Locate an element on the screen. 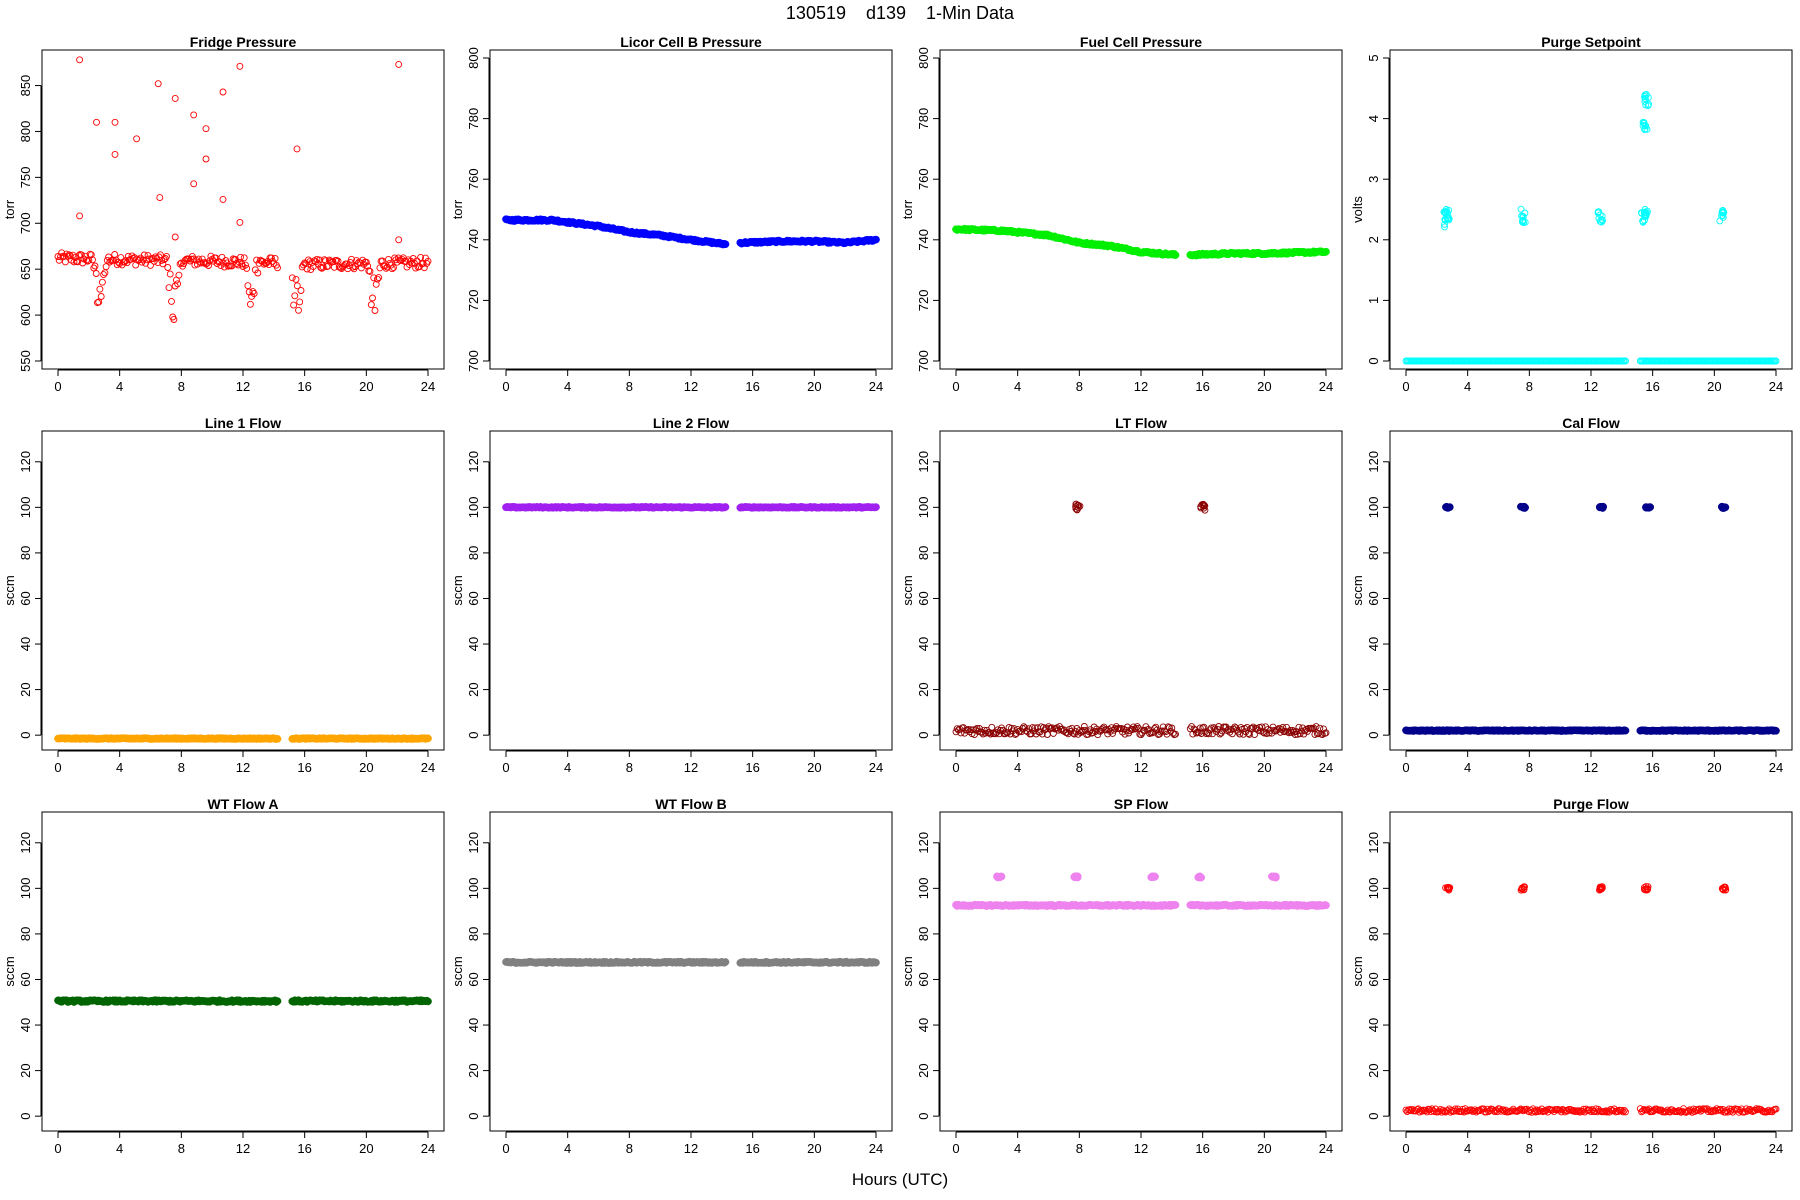 The image size is (1800, 1200). y-tick-label: 2 is located at coordinates (1373, 239).